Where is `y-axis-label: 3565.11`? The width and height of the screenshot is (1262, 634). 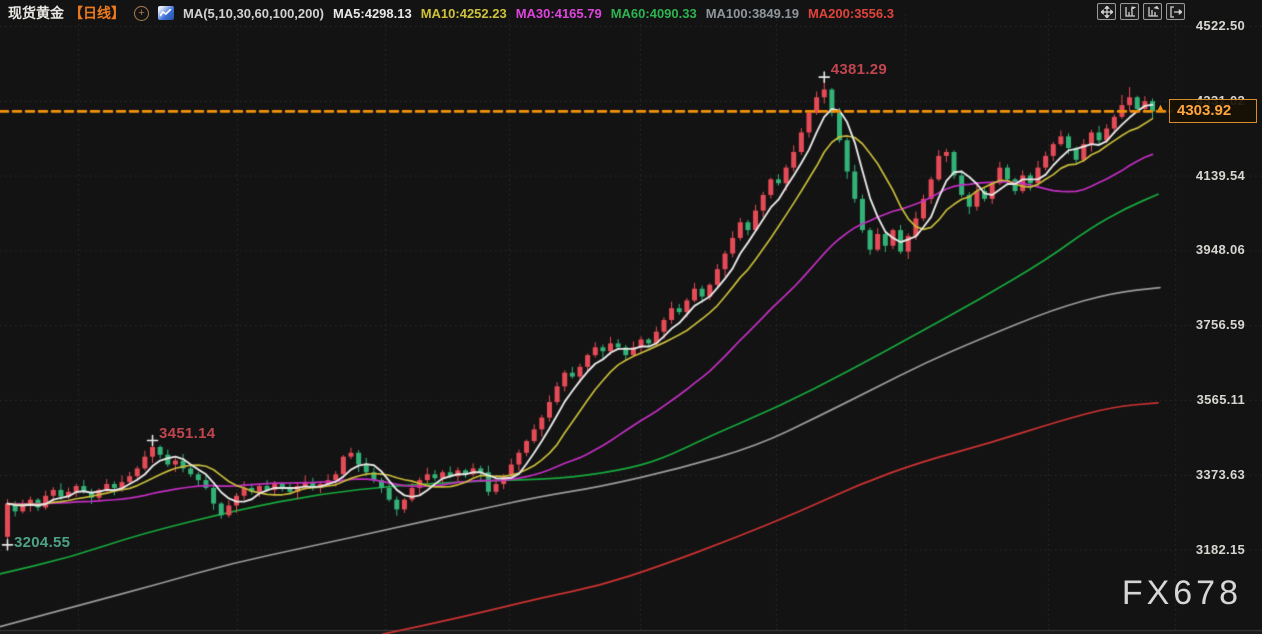
y-axis-label: 3565.11 is located at coordinates (1220, 399).